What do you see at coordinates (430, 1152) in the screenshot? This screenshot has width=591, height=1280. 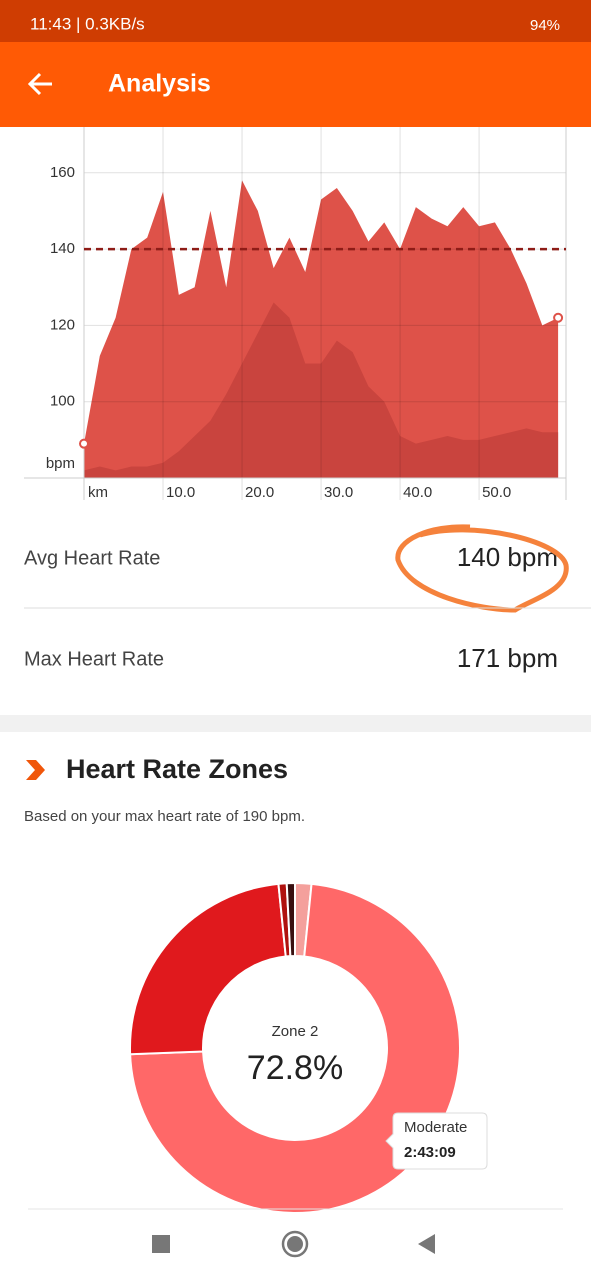 I see `tooltip-value: 2:43:09` at bounding box center [430, 1152].